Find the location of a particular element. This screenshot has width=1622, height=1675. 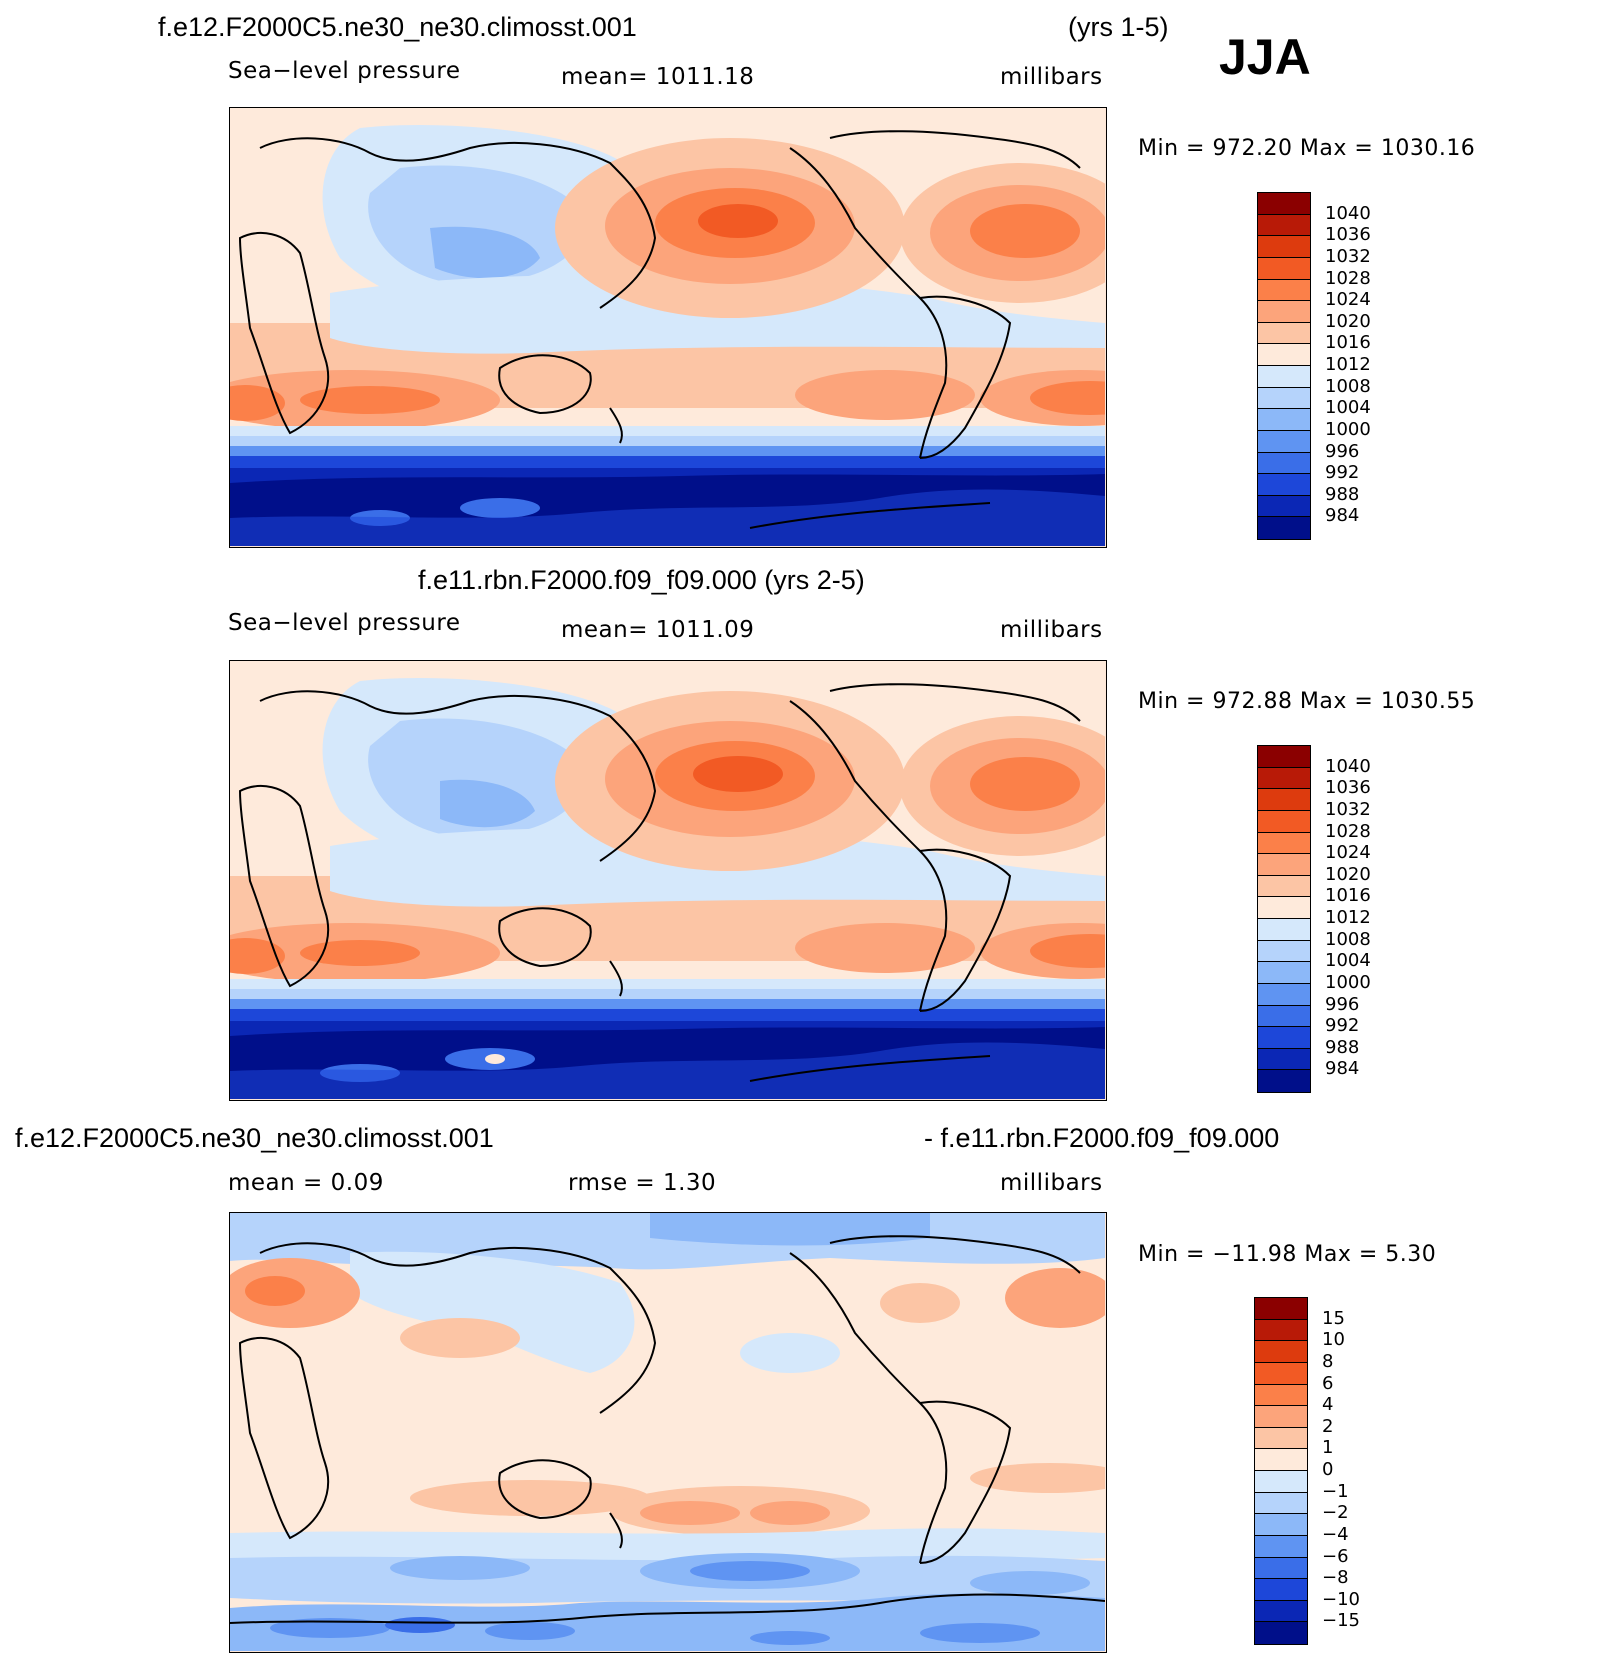

panel1-map is located at coordinates (668, 327).